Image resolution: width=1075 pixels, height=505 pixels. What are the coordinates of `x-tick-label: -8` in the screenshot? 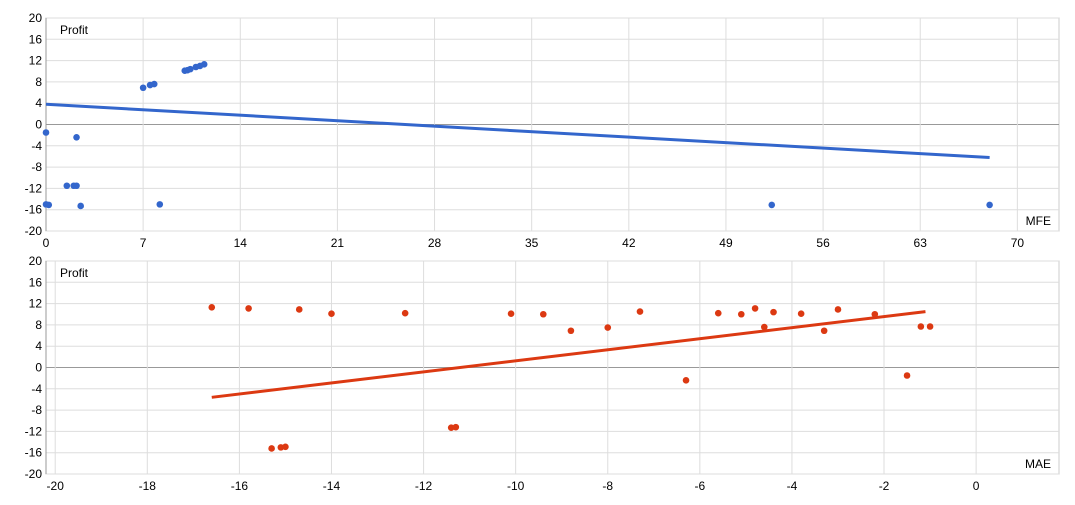 It's located at (607, 486).